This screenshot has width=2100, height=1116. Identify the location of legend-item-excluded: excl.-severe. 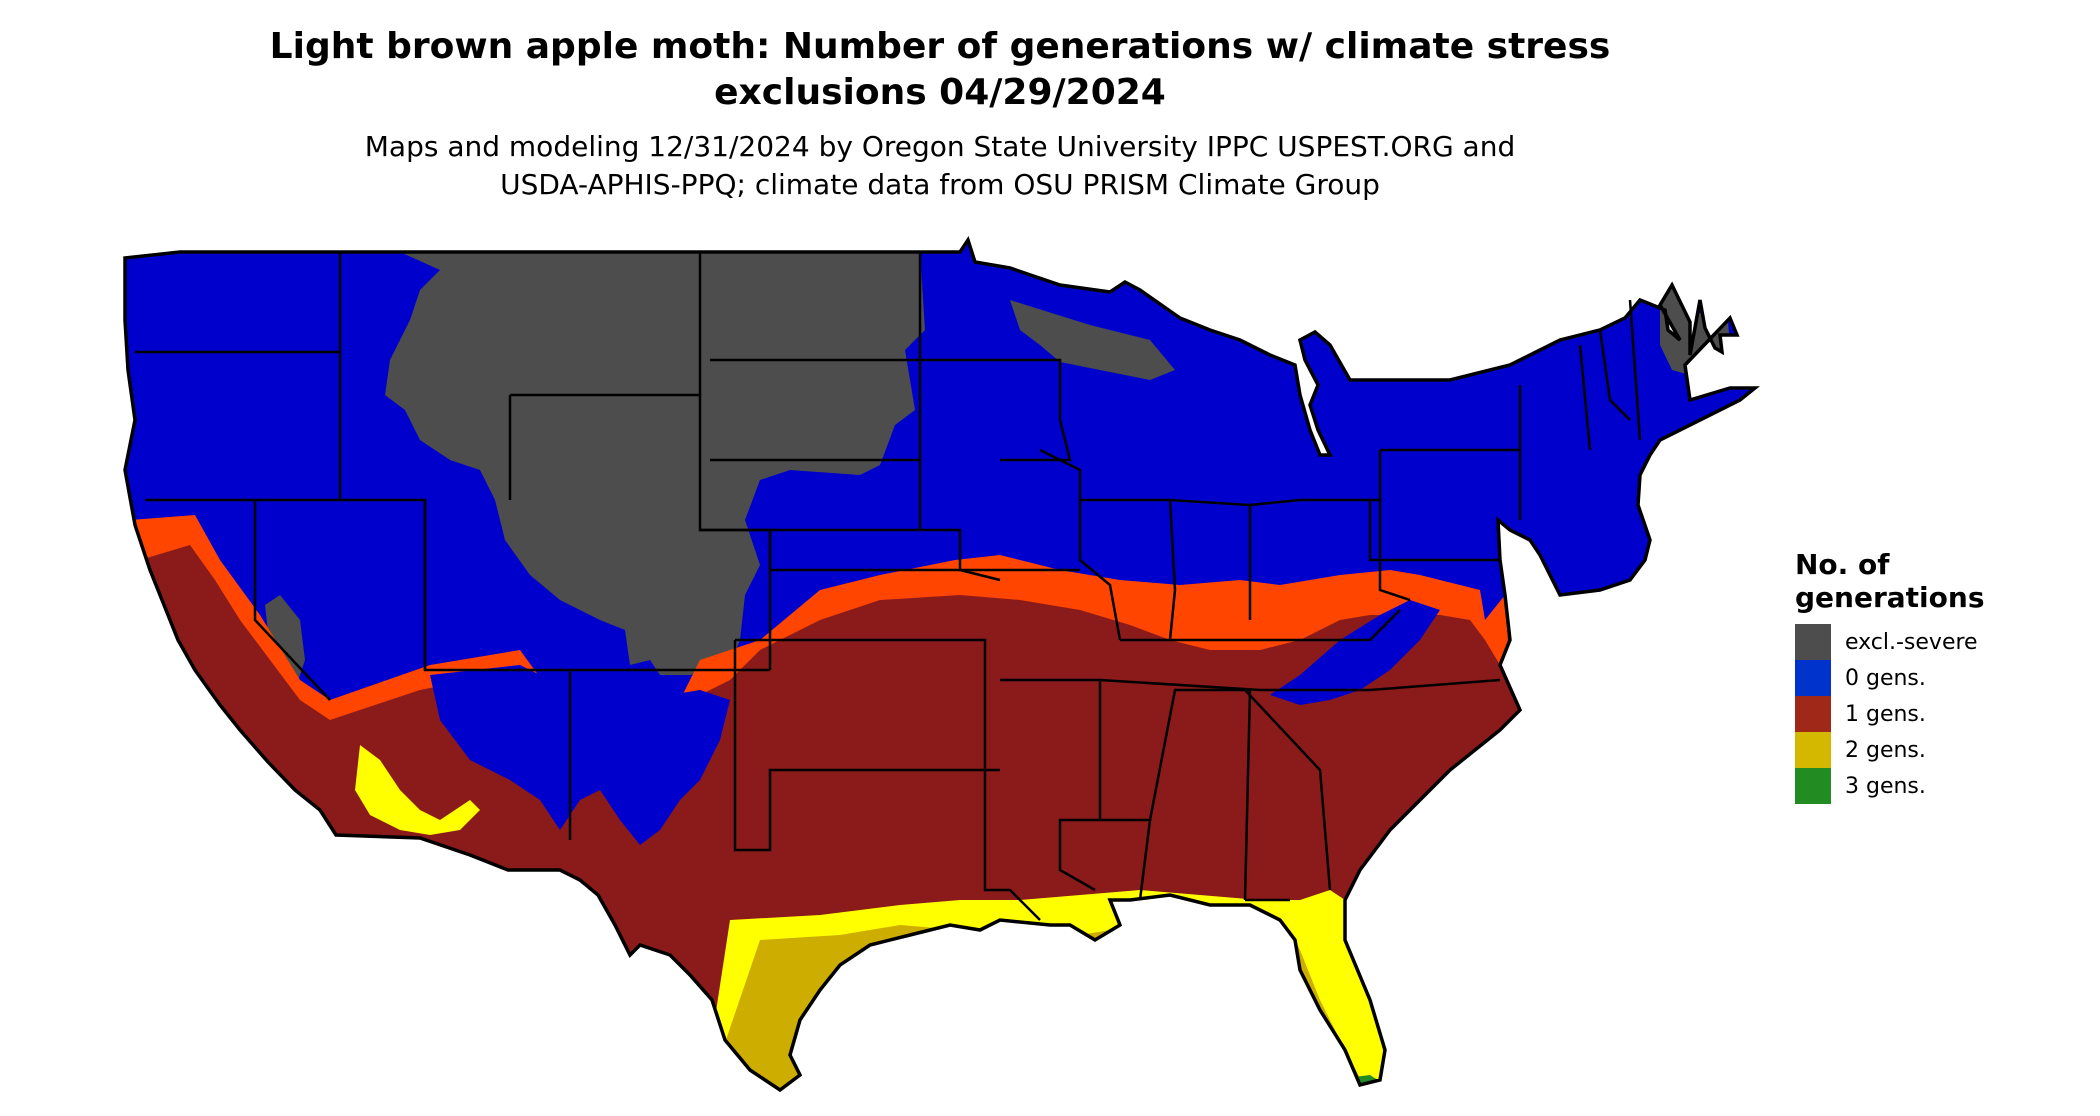
(1889, 642).